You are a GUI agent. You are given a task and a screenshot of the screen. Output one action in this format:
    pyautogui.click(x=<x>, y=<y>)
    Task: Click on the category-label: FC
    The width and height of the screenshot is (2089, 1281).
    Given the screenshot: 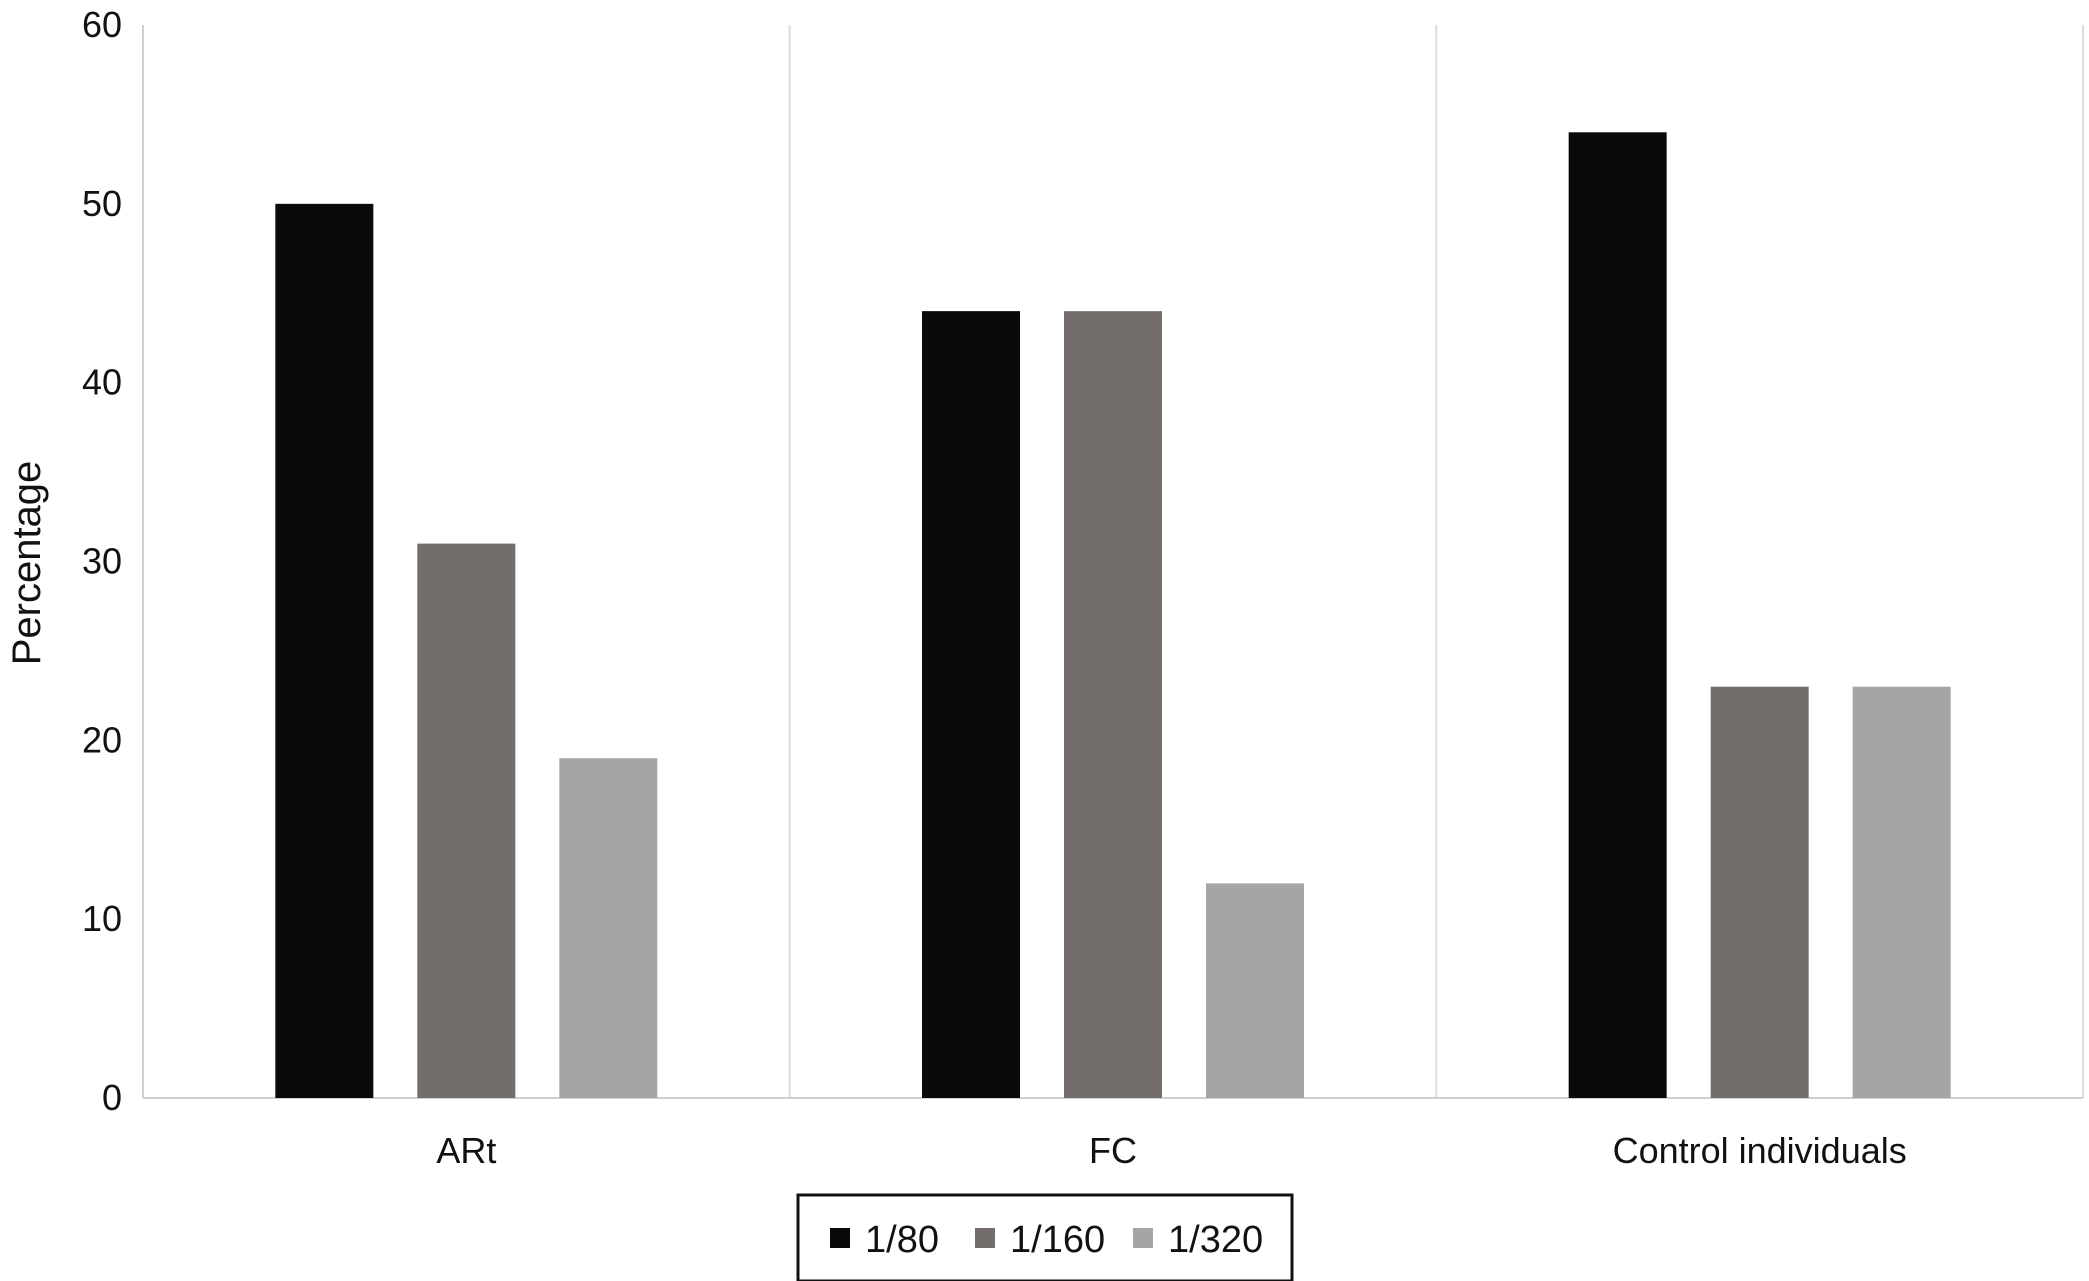 What is the action you would take?
    pyautogui.click(x=1113, y=1150)
    